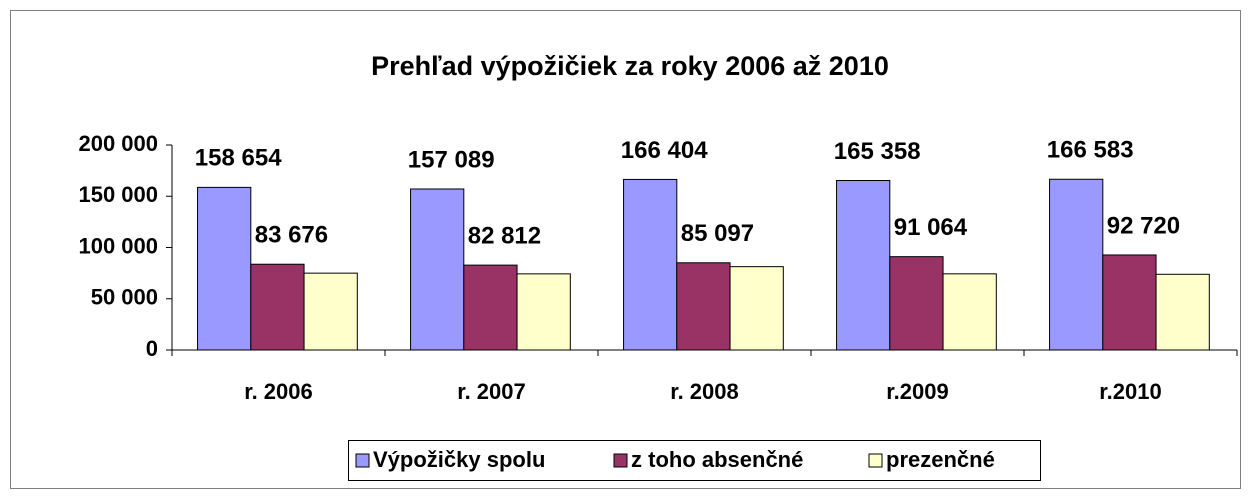 This screenshot has height=499, width=1251. What do you see at coordinates (238, 158) in the screenshot?
I see `data-label: 158 654` at bounding box center [238, 158].